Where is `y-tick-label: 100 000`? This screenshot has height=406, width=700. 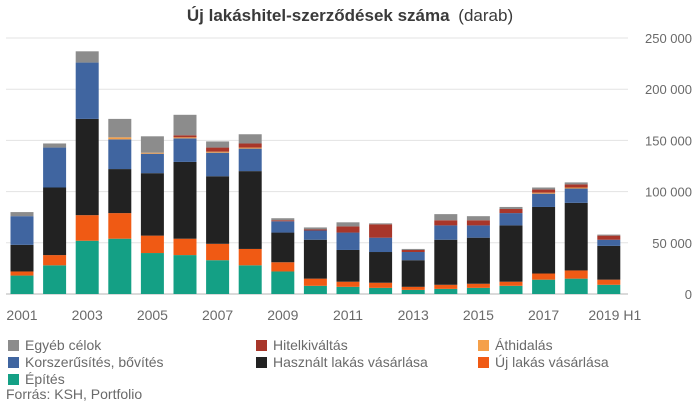 y-tick-label: 100 000 is located at coordinates (668, 192).